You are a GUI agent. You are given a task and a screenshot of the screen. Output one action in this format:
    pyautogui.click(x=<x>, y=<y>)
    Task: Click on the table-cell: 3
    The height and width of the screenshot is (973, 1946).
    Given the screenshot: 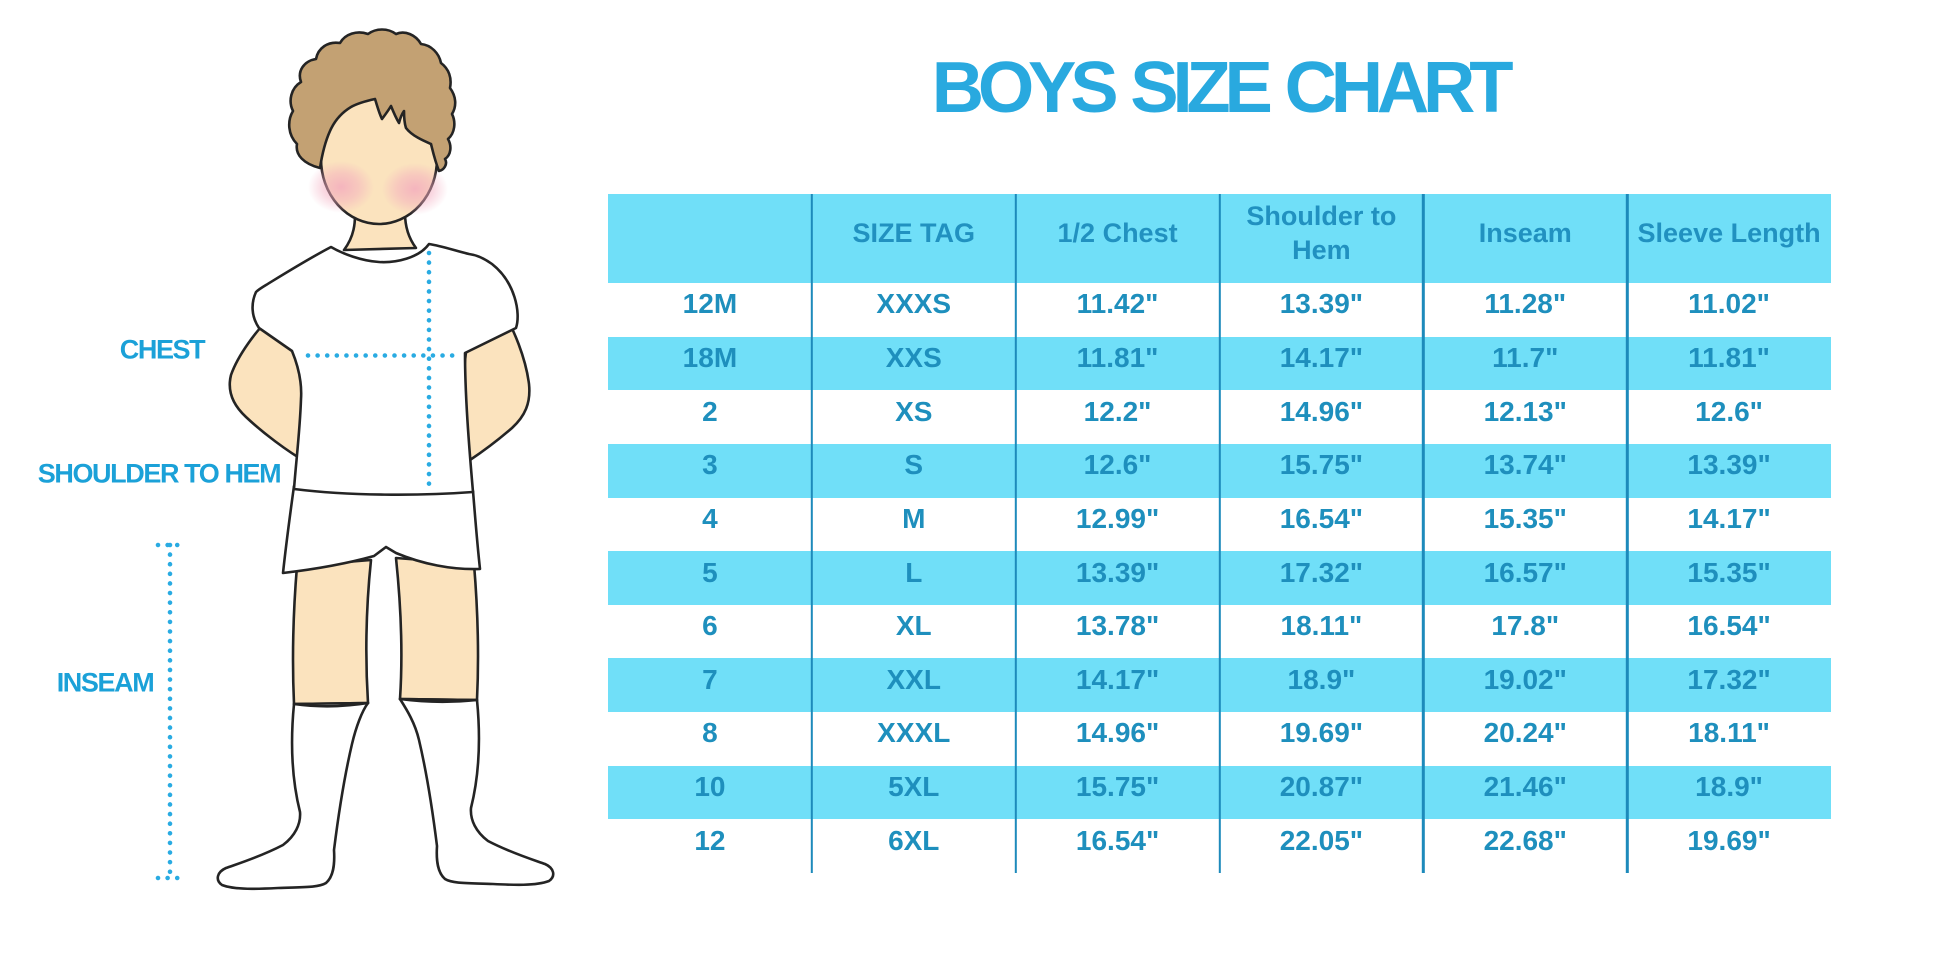 What is the action you would take?
    pyautogui.click(x=710, y=465)
    